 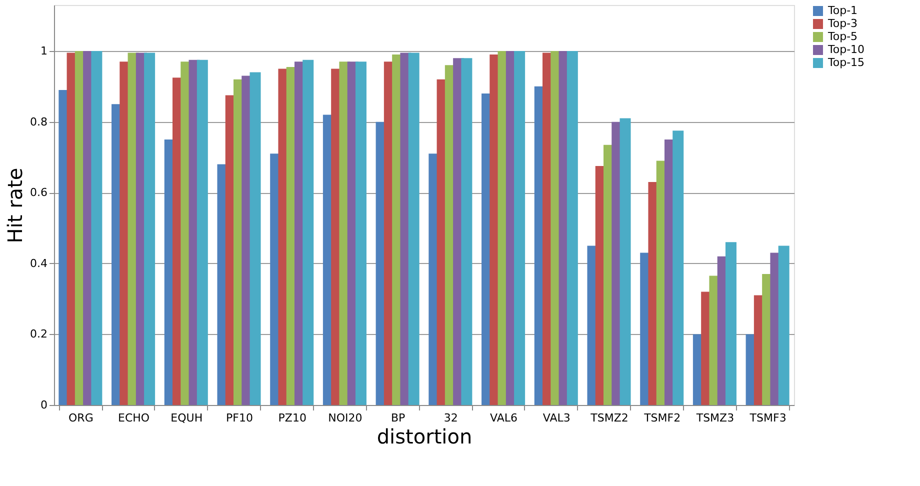 I want to click on x-tick-label: PF10, so click(x=239, y=418).